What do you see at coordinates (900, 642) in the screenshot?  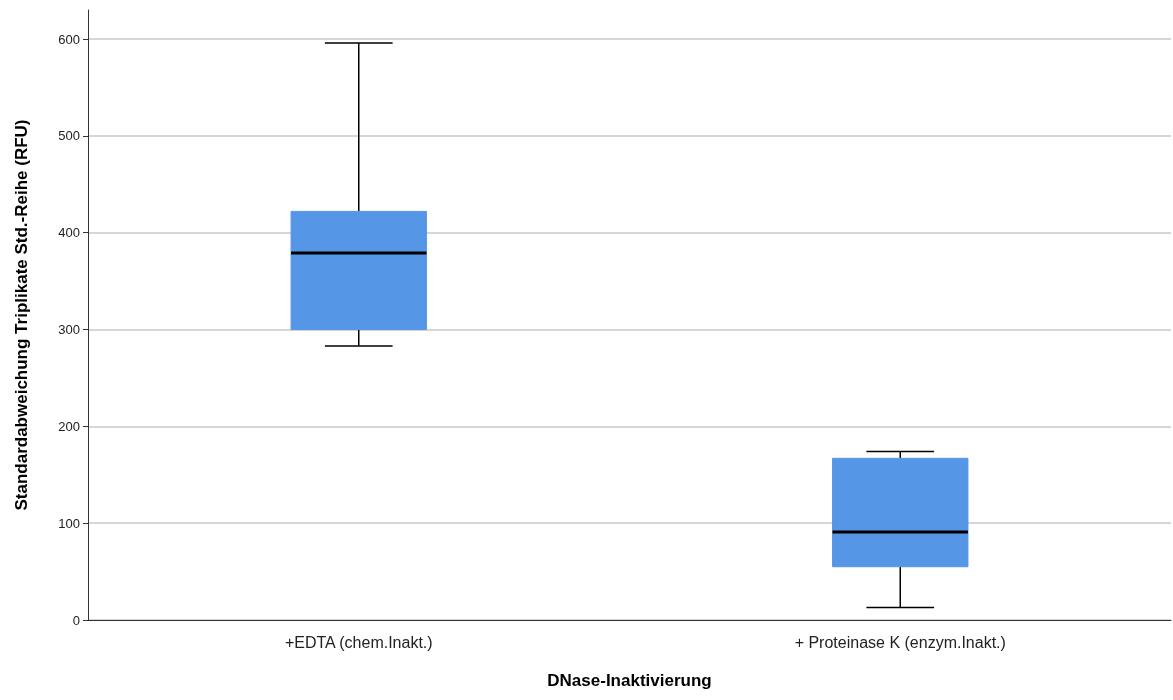 I see `x-tick-label: + Proteinase K (enzym.Inakt.)` at bounding box center [900, 642].